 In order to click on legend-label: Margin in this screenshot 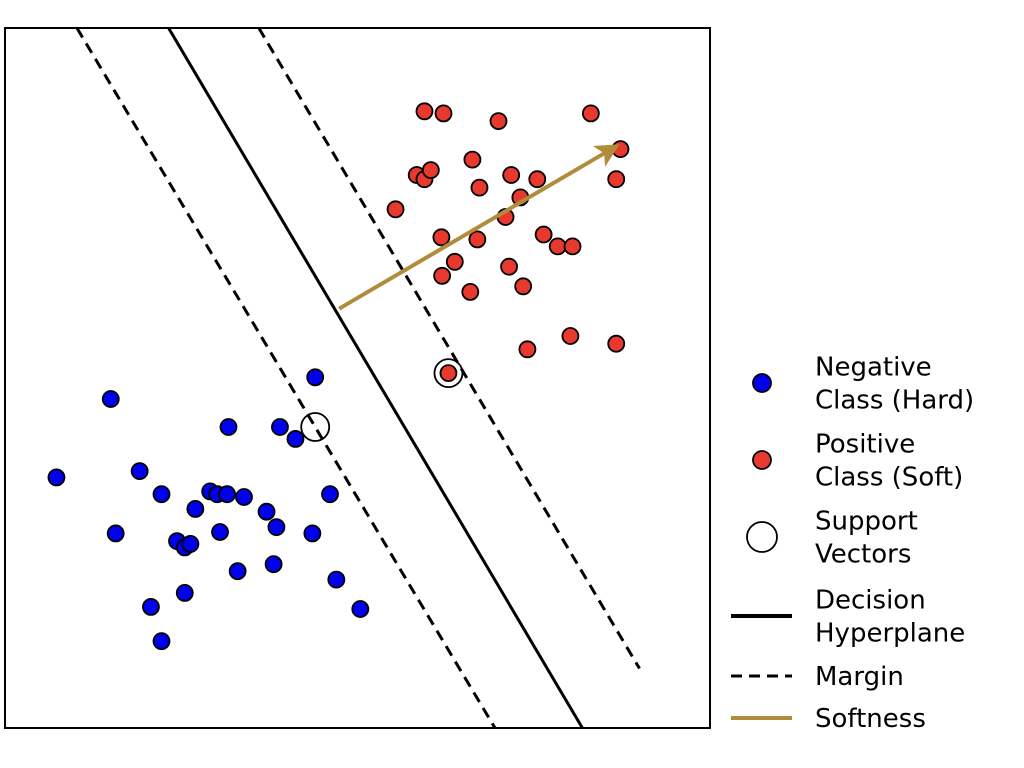, I will do `click(859, 677)`.